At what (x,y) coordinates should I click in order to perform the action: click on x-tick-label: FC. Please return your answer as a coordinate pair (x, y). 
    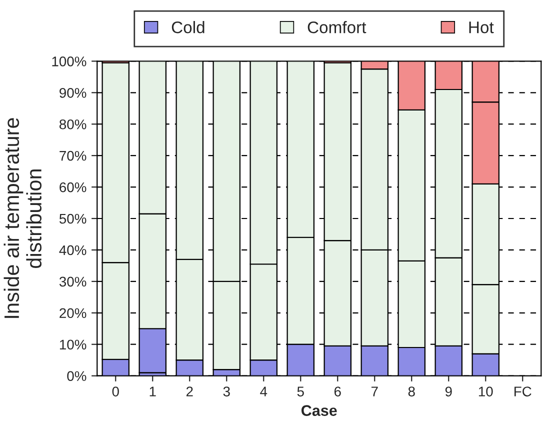
    Looking at the image, I should click on (523, 391).